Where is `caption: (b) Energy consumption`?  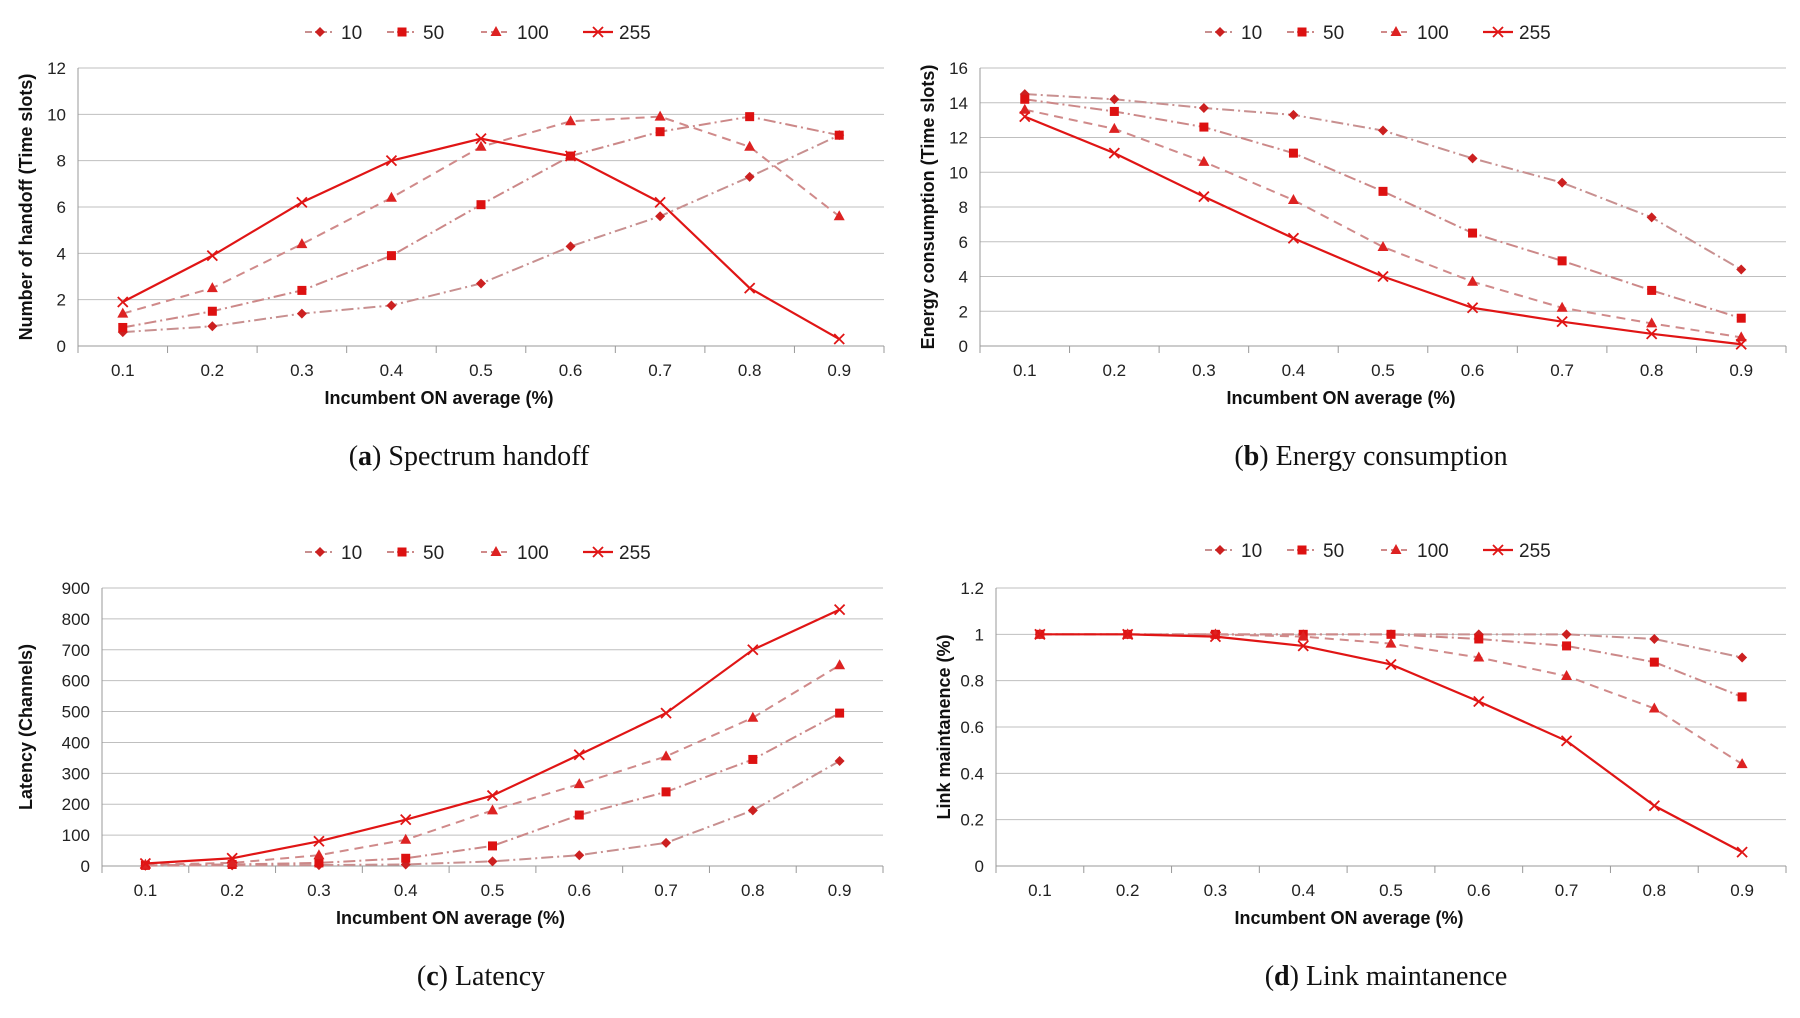 caption: (b) Energy consumption is located at coordinates (1370, 456).